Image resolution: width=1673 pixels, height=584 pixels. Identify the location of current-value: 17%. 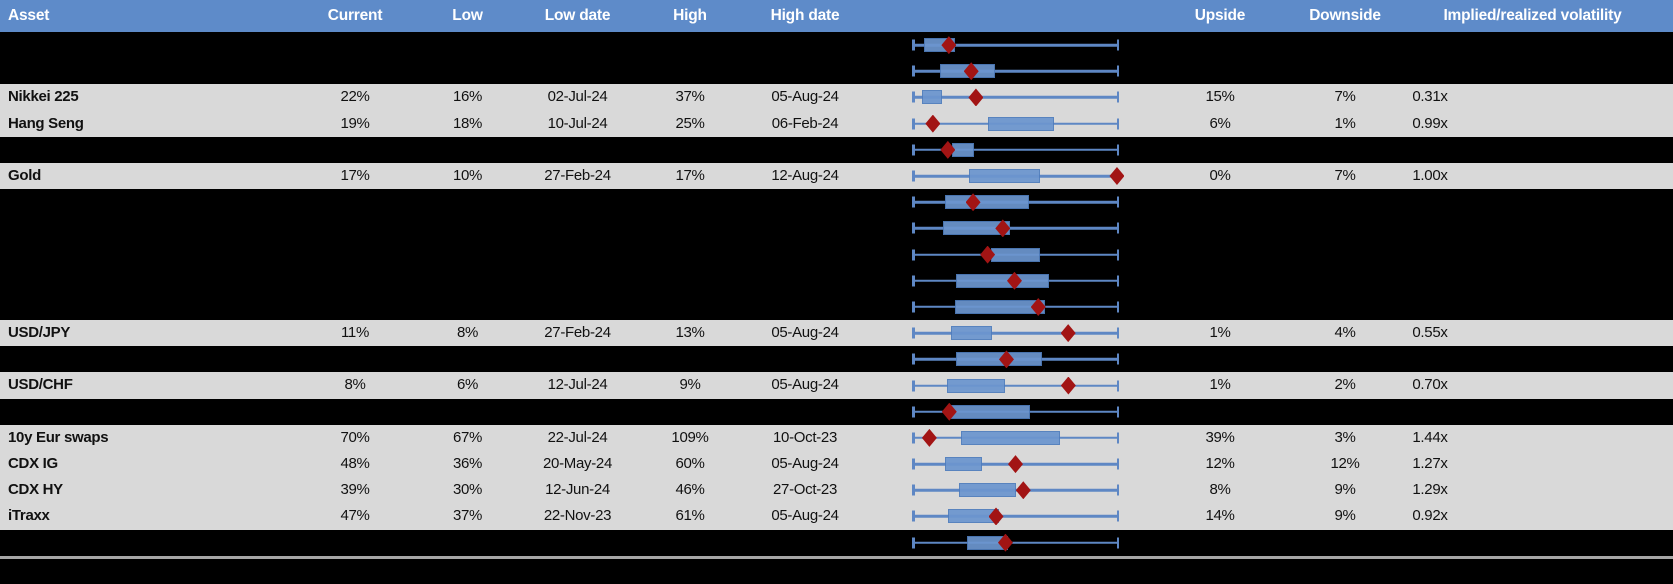
(355, 175).